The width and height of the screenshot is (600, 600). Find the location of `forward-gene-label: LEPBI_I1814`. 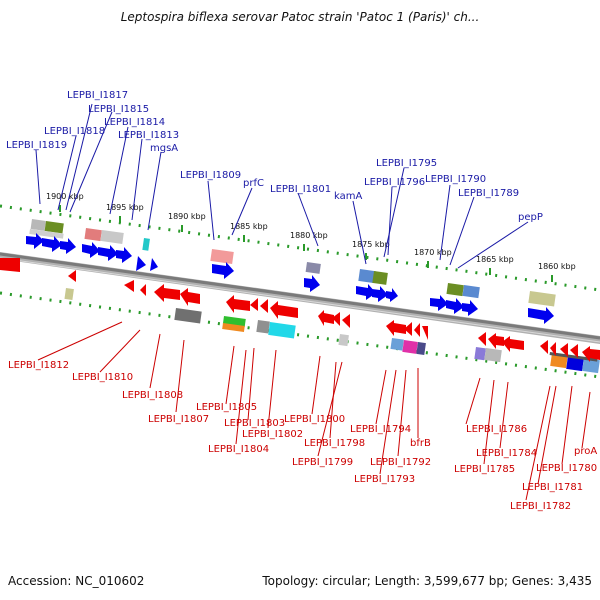

forward-gene-label: LEPBI_I1814 is located at coordinates (134, 122).